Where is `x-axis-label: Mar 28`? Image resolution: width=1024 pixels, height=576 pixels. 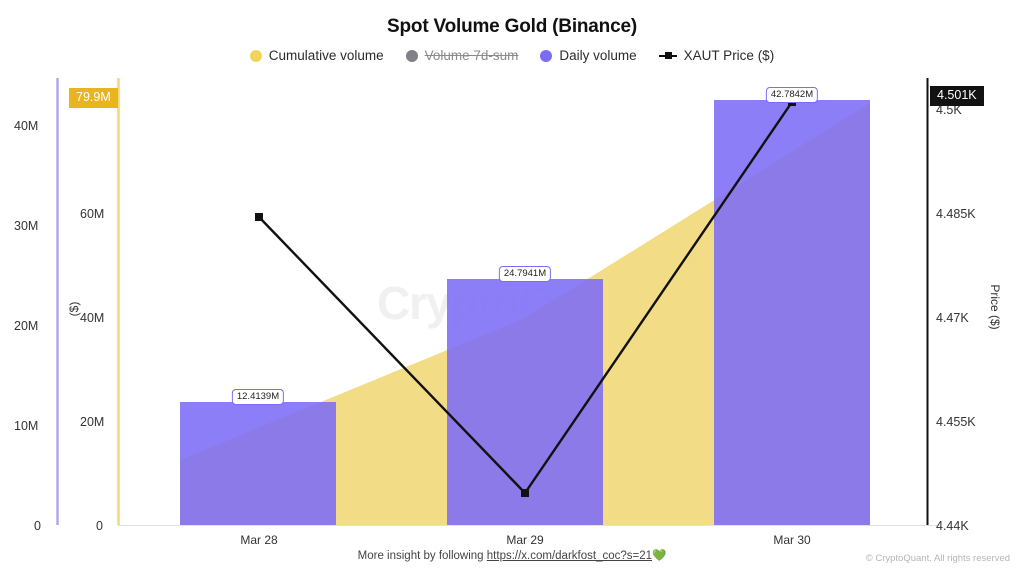
x-axis-label: Mar 28 is located at coordinates (259, 540).